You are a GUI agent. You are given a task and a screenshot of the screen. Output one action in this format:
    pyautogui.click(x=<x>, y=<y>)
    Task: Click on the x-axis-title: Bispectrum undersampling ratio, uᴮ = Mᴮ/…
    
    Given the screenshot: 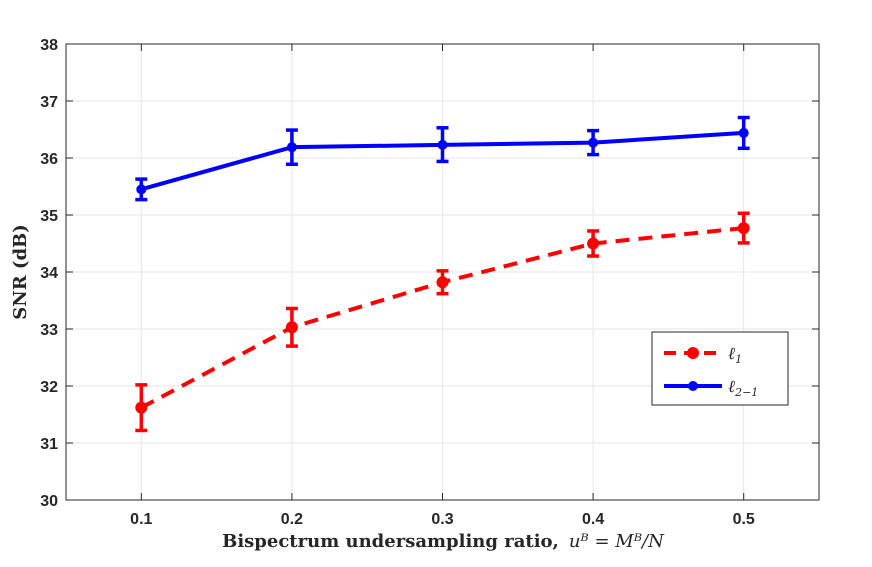 What is the action you would take?
    pyautogui.click(x=443, y=541)
    